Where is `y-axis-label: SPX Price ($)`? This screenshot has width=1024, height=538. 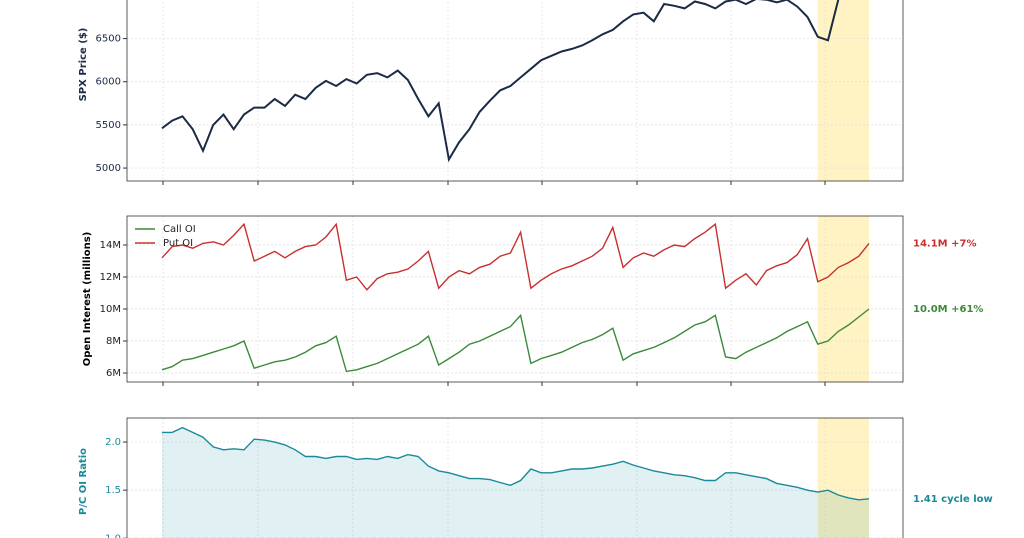 y-axis-label: SPX Price ($) is located at coordinates (83, 65).